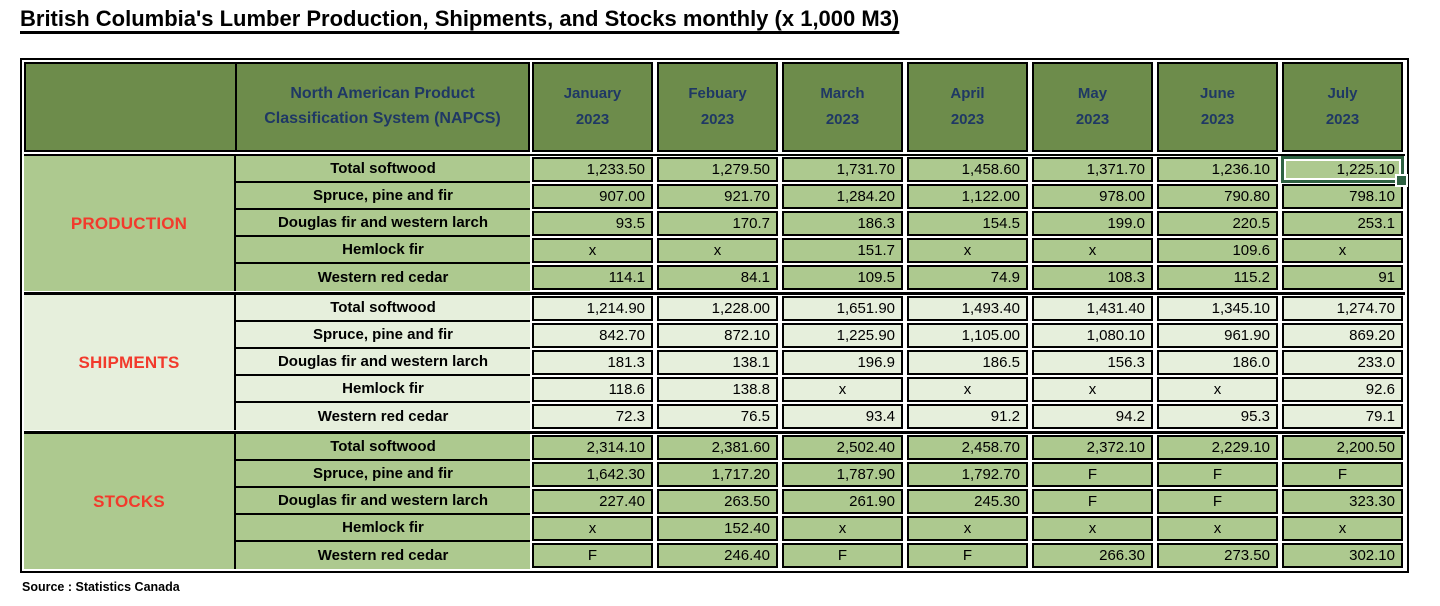 This screenshot has width=1440, height=606. Describe the element at coordinates (967, 277) in the screenshot. I see `data-cell: 74.9` at that location.